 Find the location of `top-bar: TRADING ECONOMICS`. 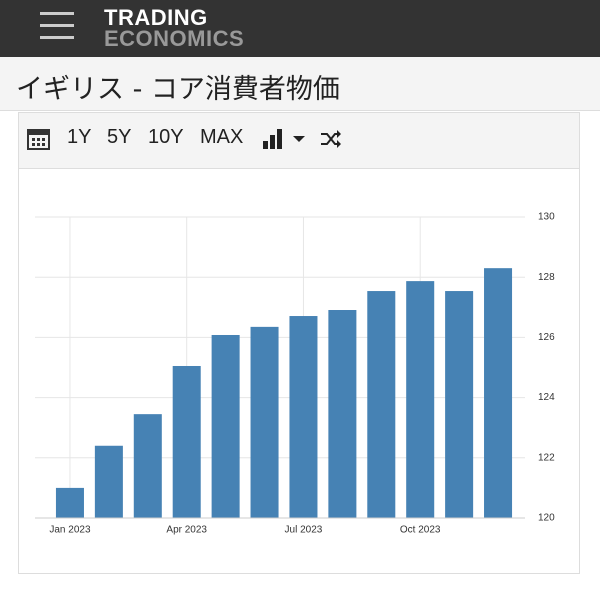

top-bar: TRADING ECONOMICS is located at coordinates (300, 28).